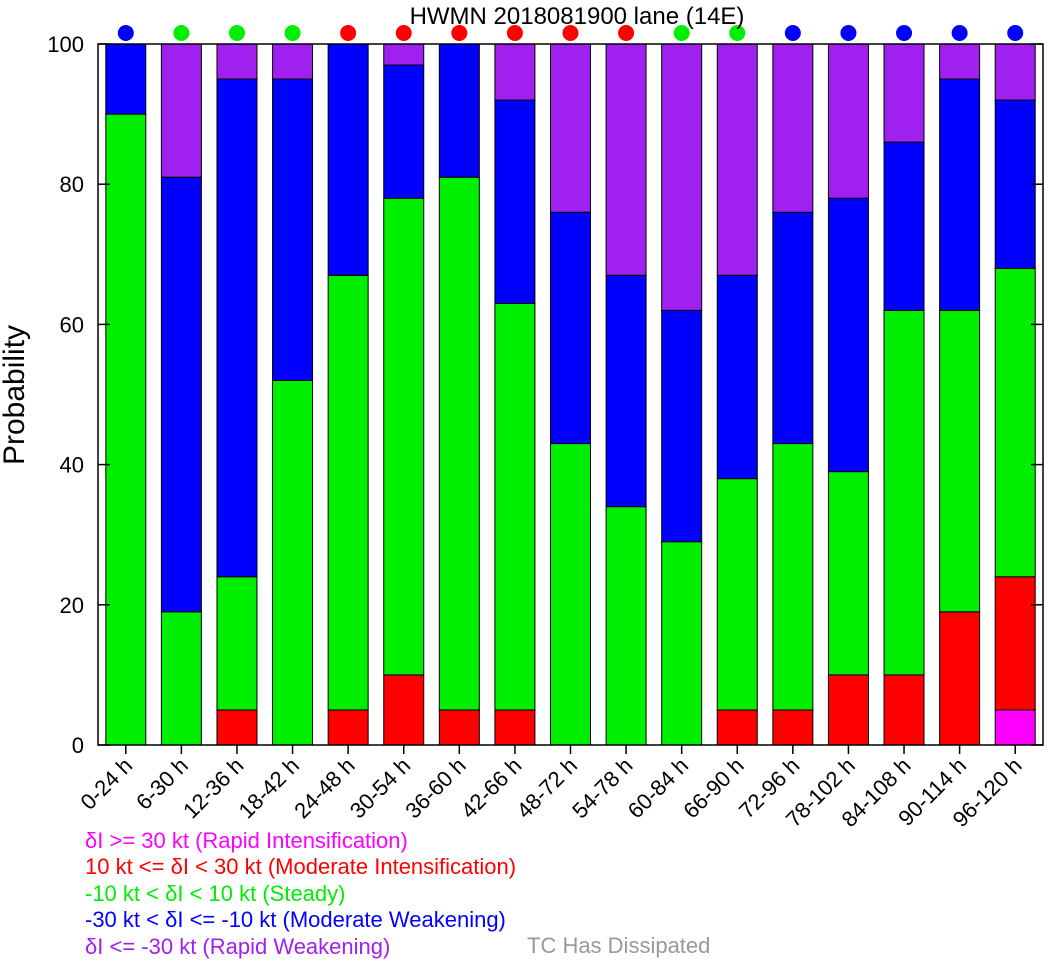 The height and width of the screenshot is (968, 1057). What do you see at coordinates (658, 788) in the screenshot?
I see `x-tick-label: 60-84 h` at bounding box center [658, 788].